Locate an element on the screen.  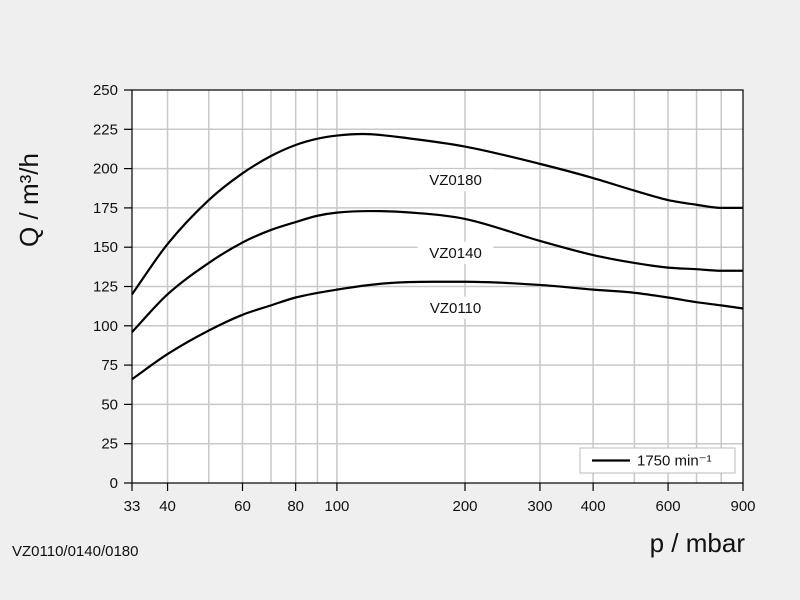
y-tick-label: 225 is located at coordinates (105, 129).